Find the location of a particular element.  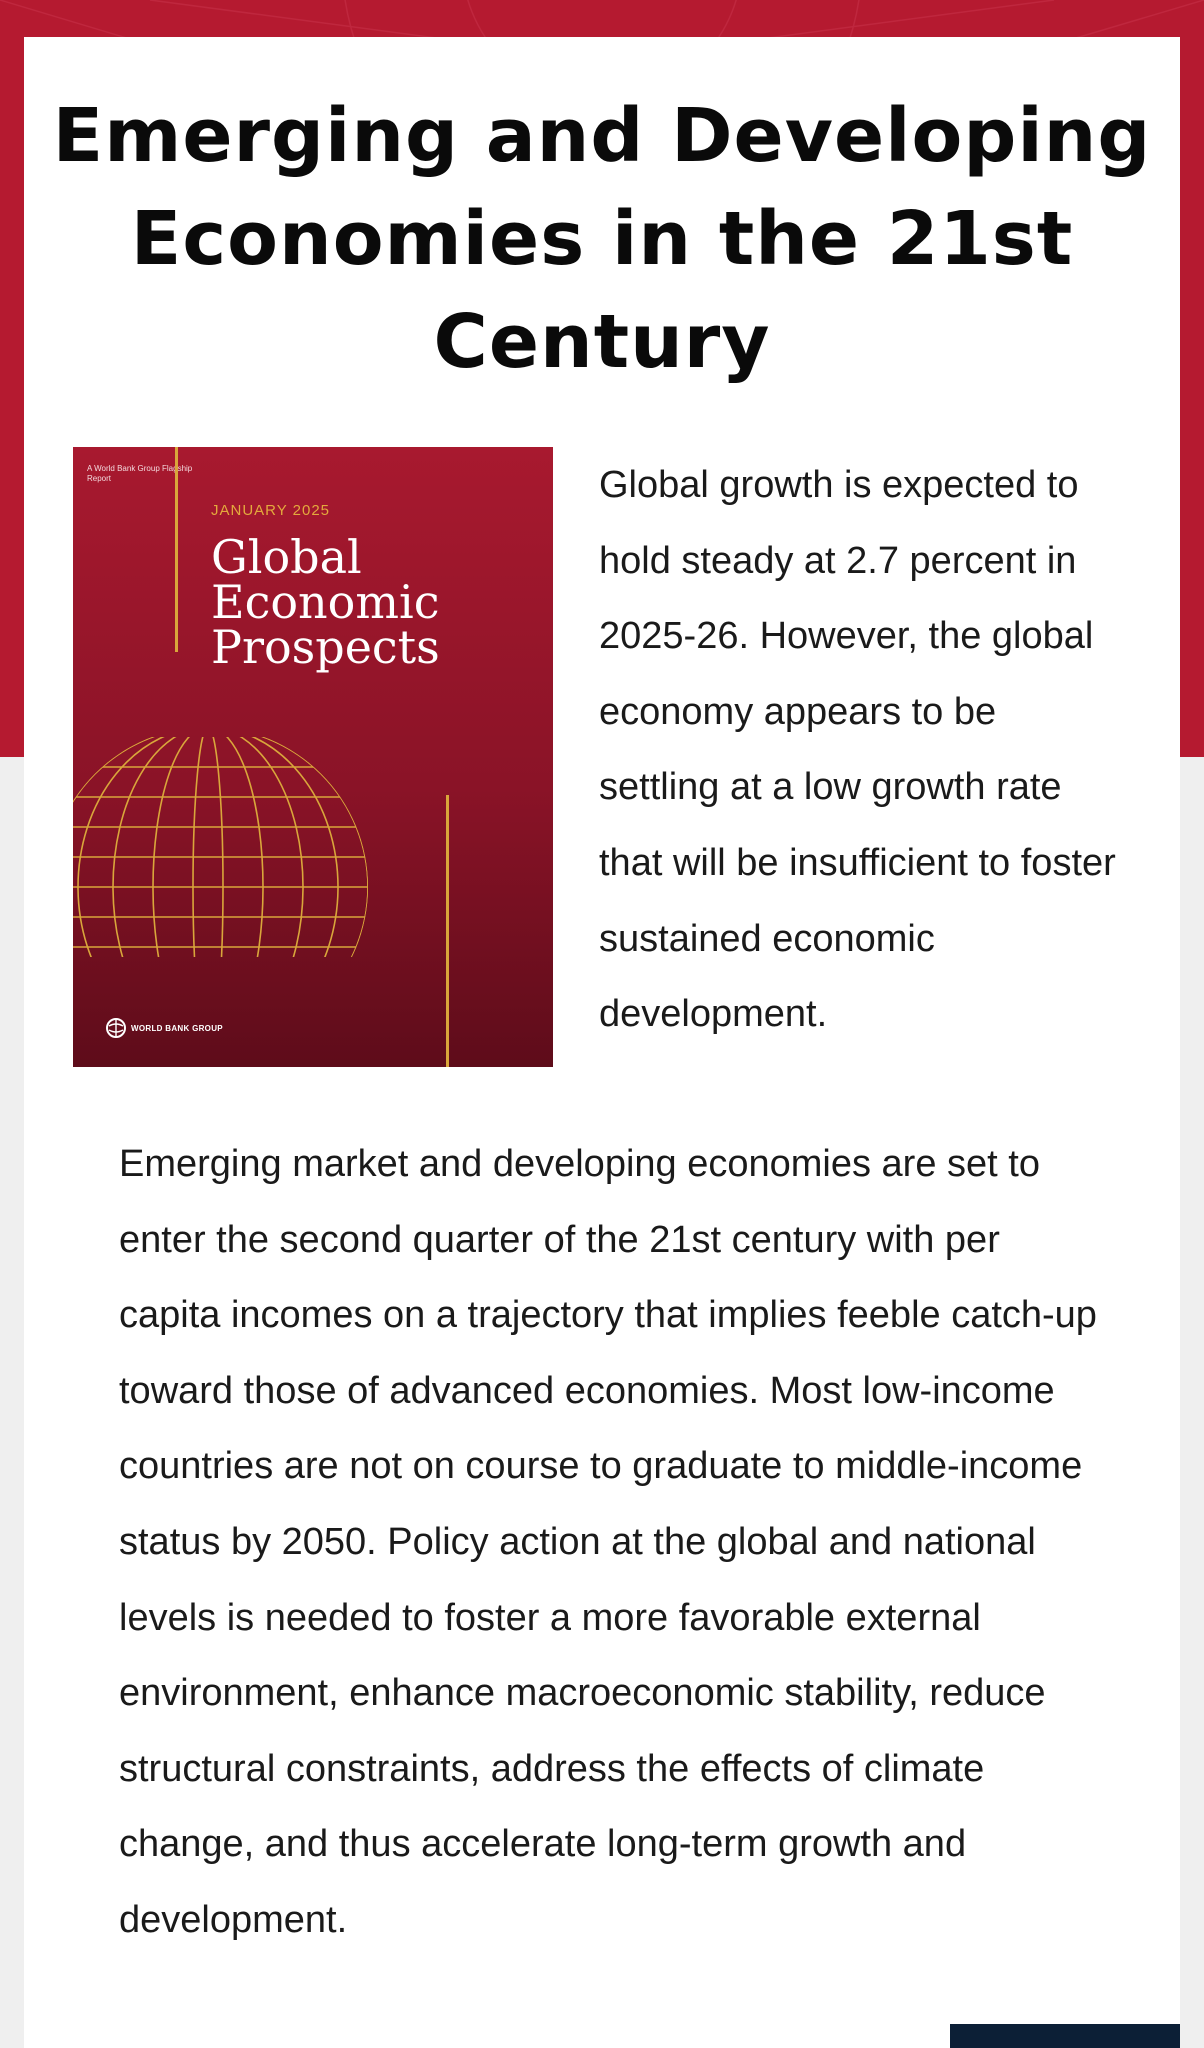

cover-gold-line-bottom is located at coordinates (447, 931).